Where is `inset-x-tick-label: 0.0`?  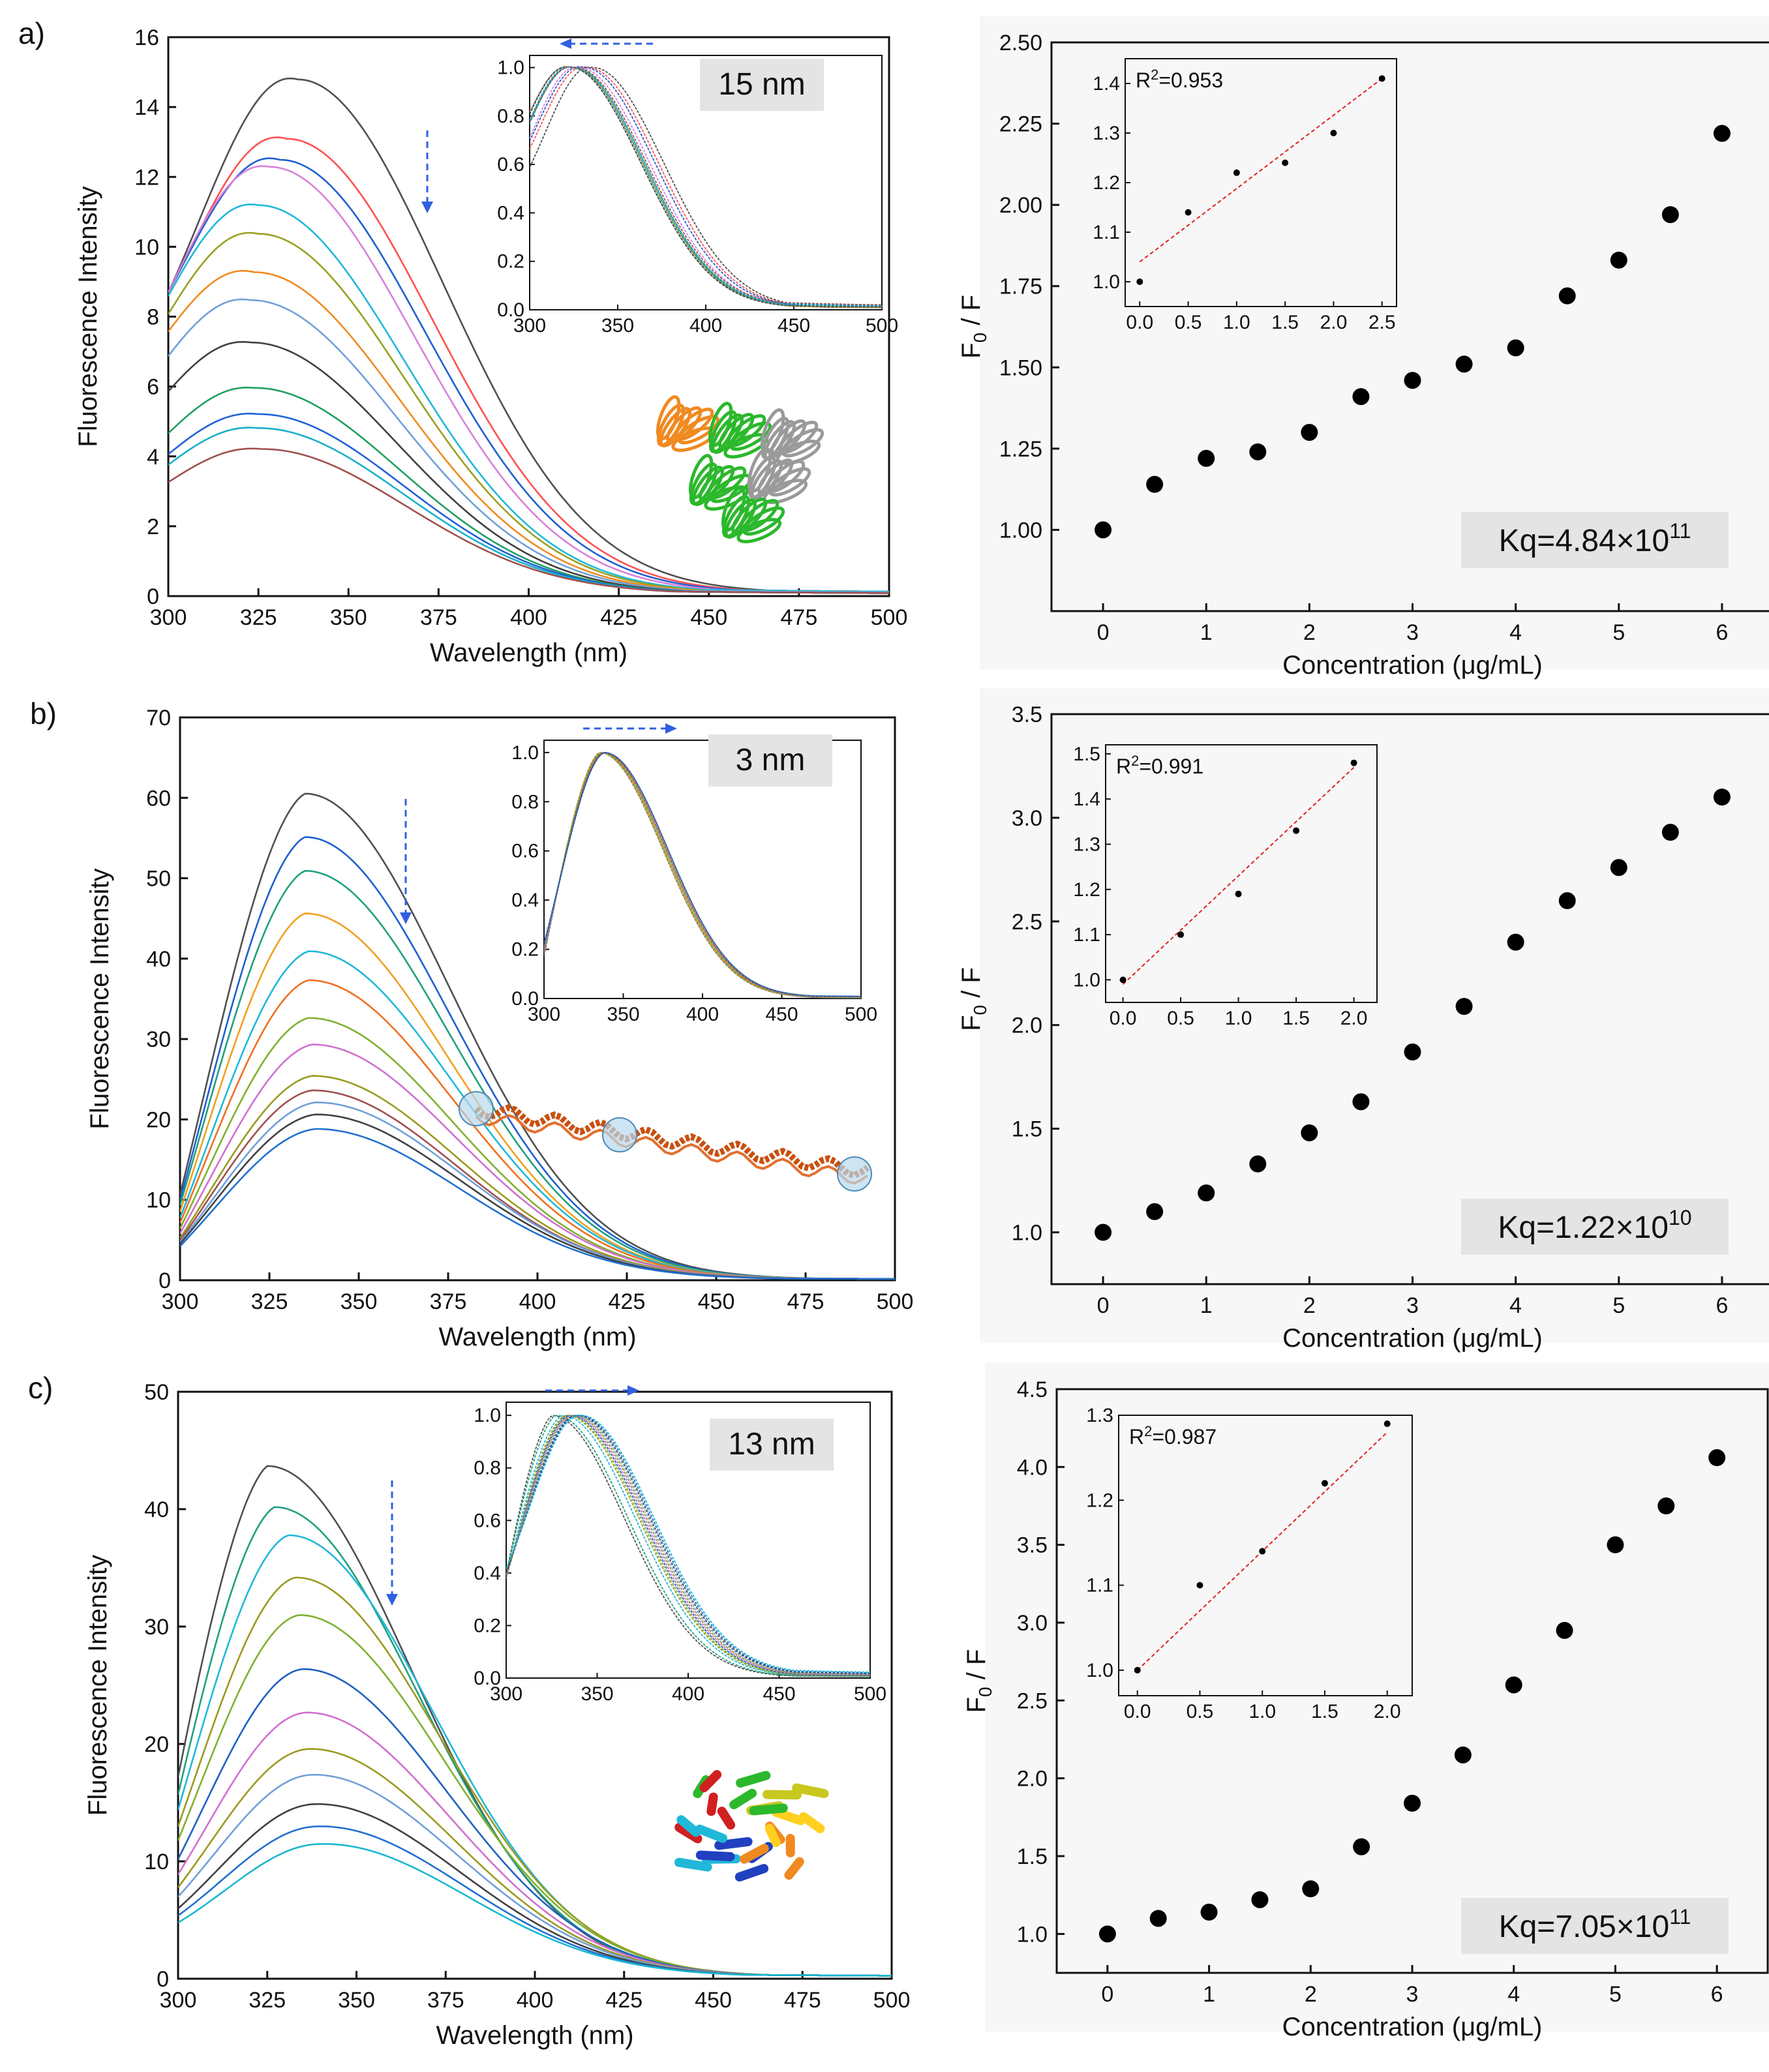 inset-x-tick-label: 0.0 is located at coordinates (1138, 1711).